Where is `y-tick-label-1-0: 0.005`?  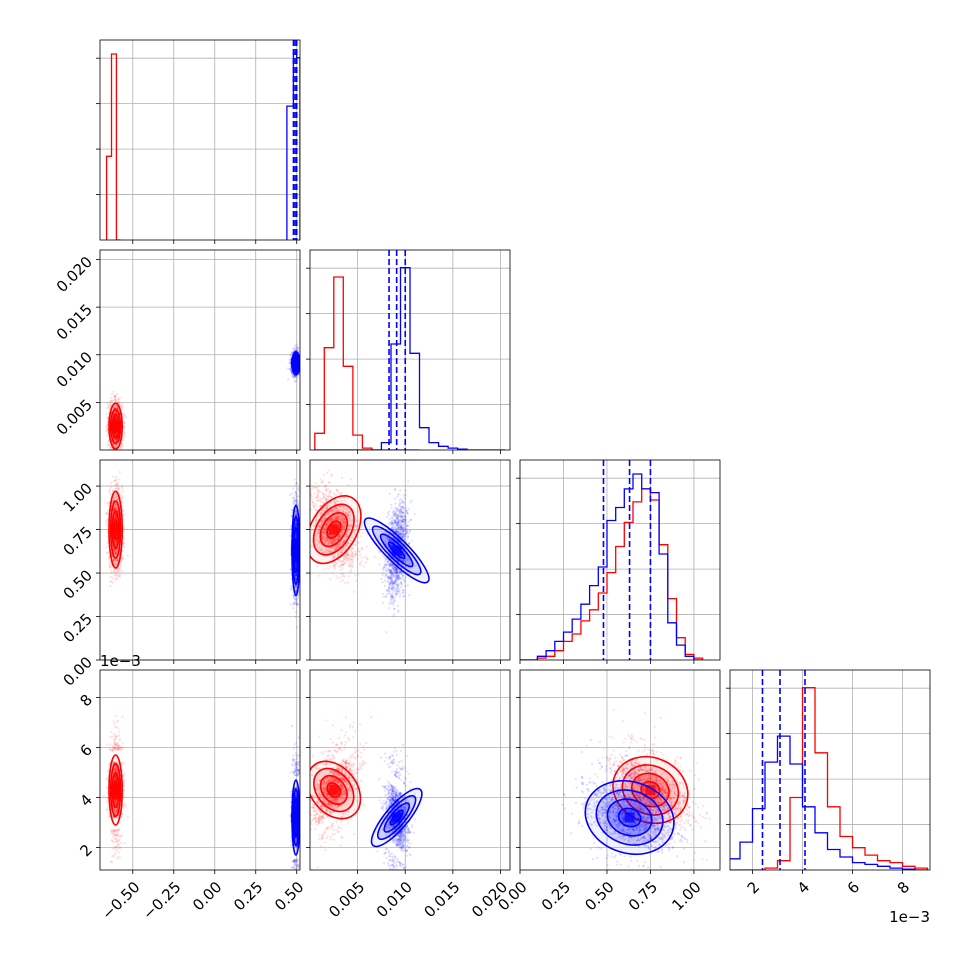 y-tick-label-1-0: 0.005 is located at coordinates (74, 417).